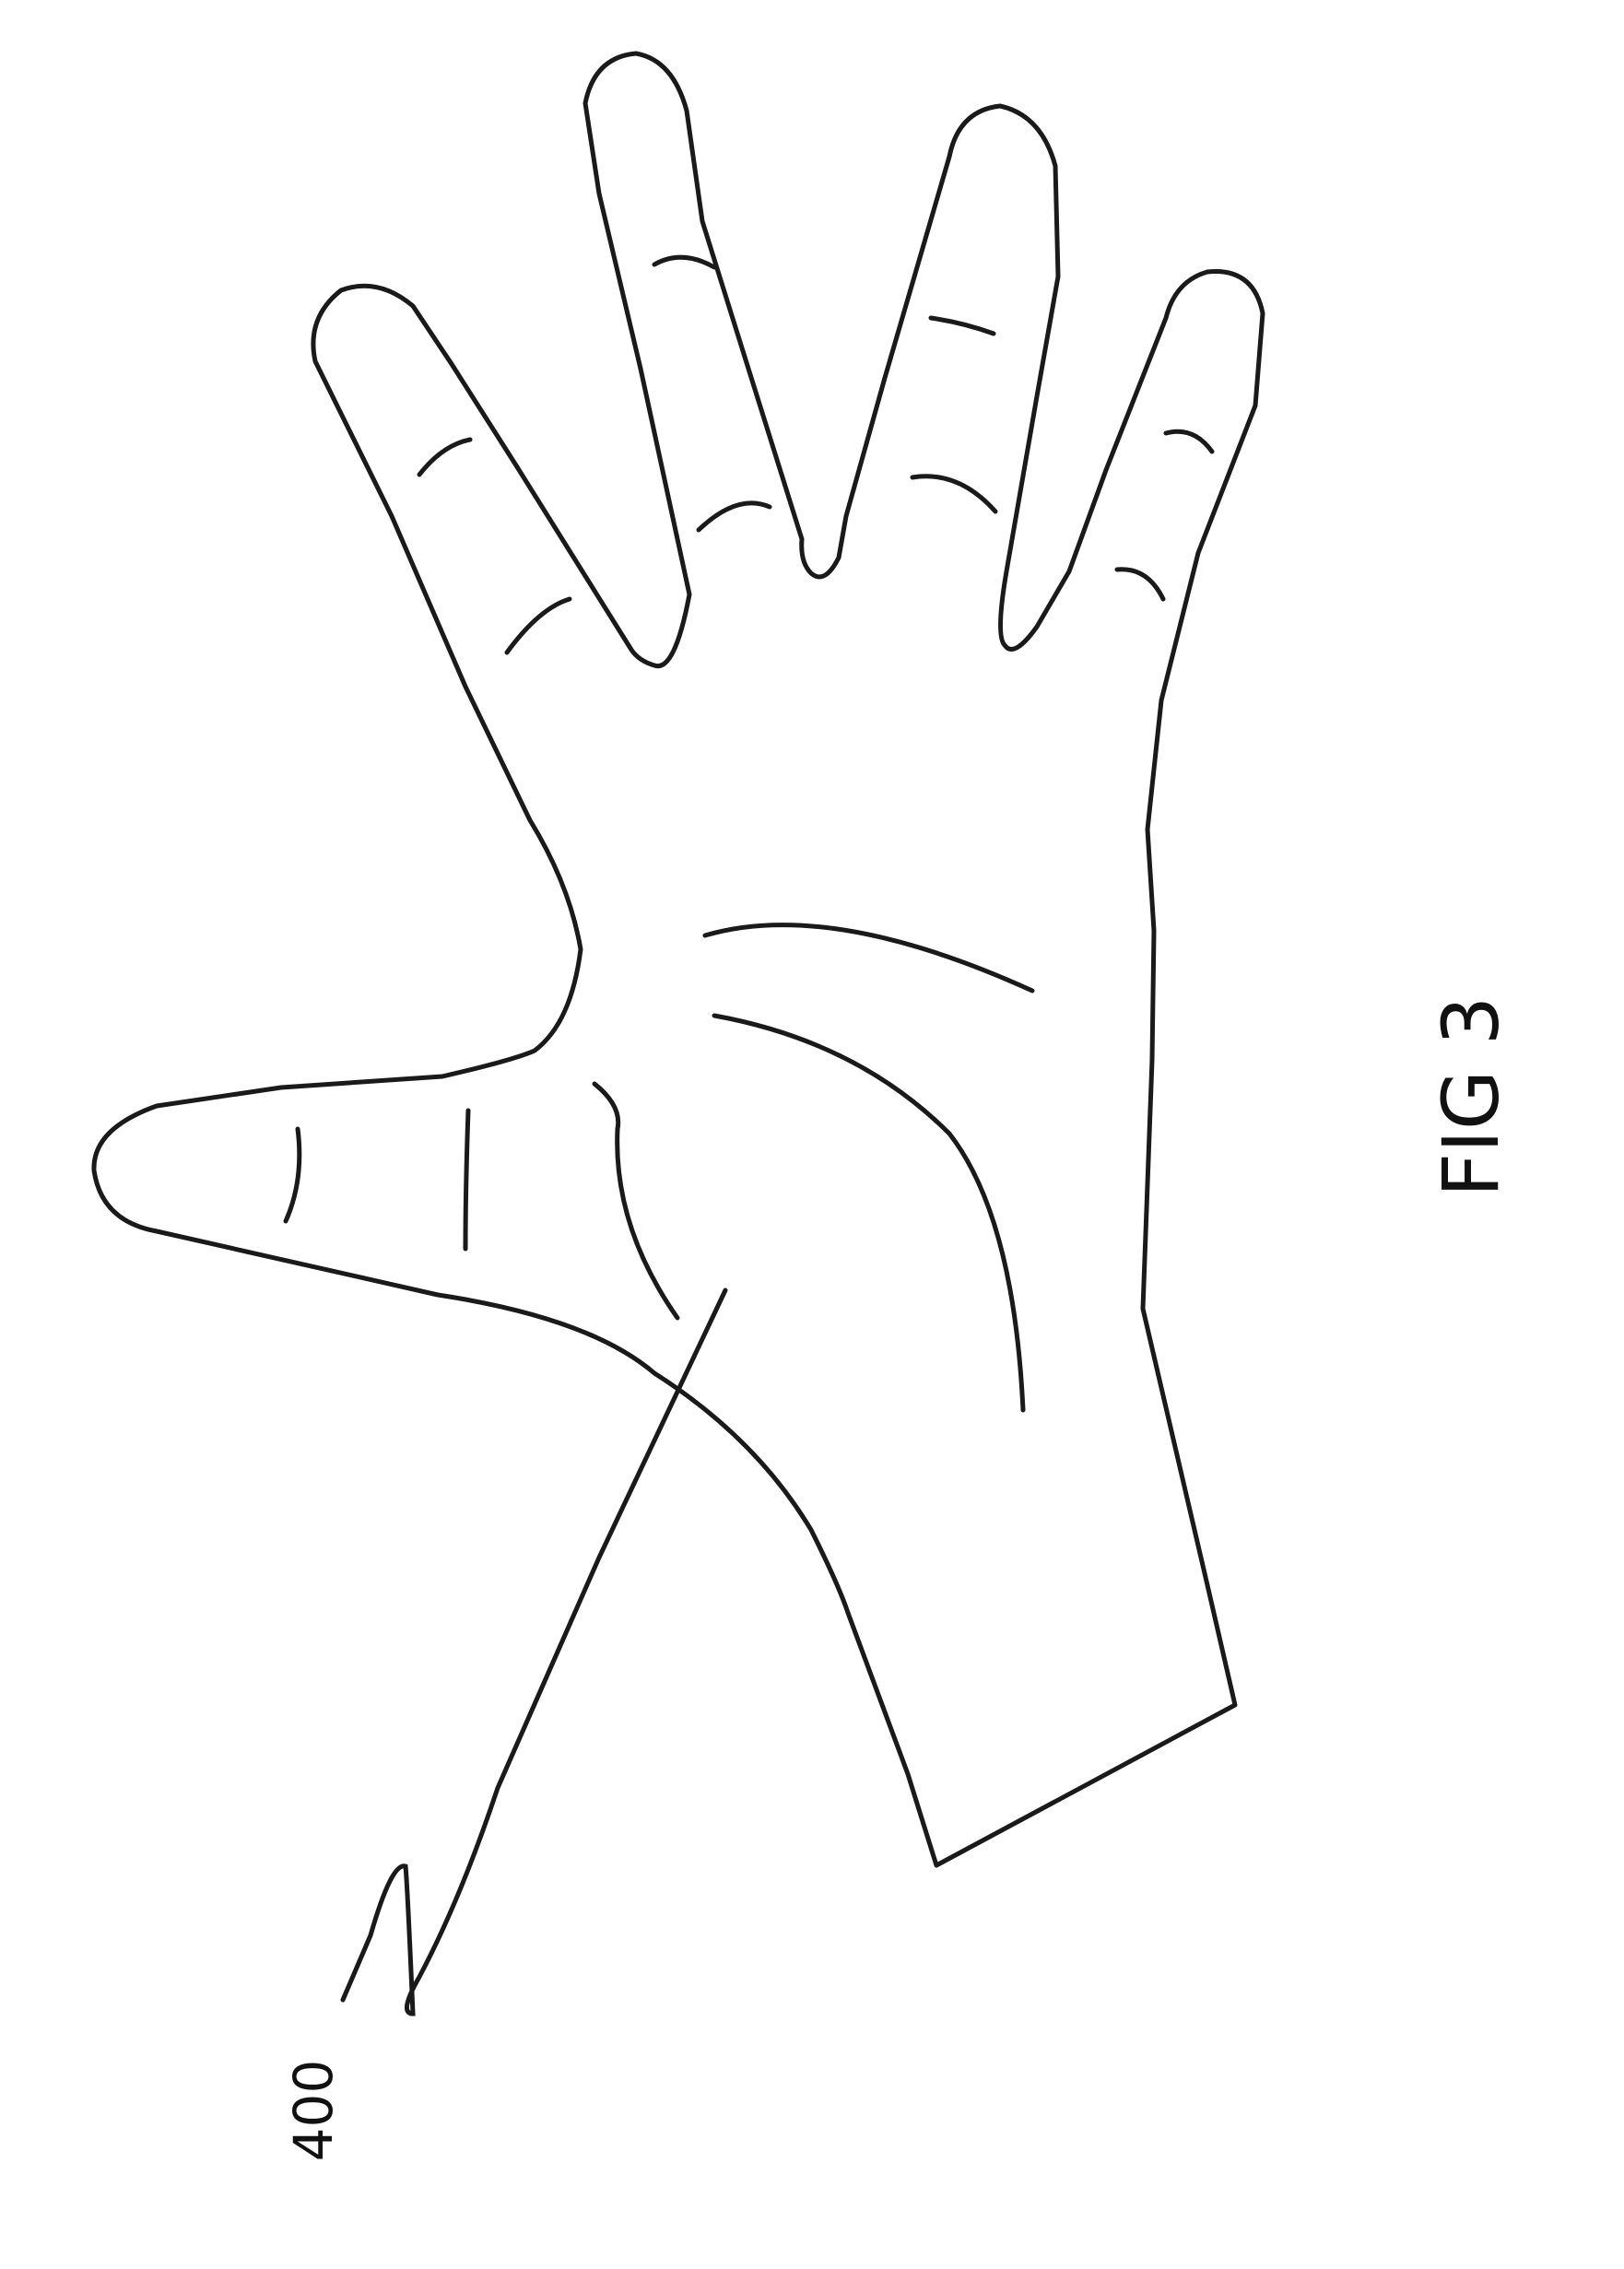 This screenshot has height=2269, width=1624. I want to click on reference-numeral-400: 400, so click(313, 2111).